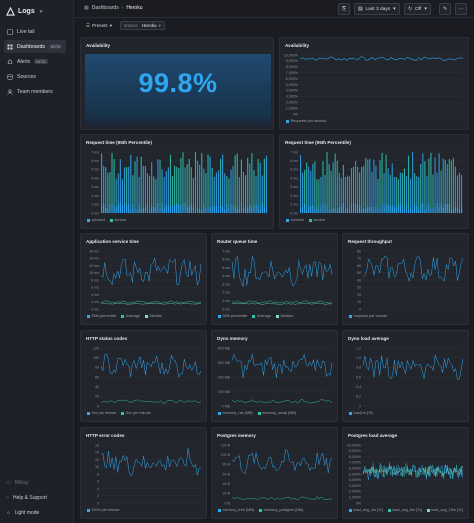  I want to click on sidebar-item-alerts: Alerts BETA, so click(35, 61).